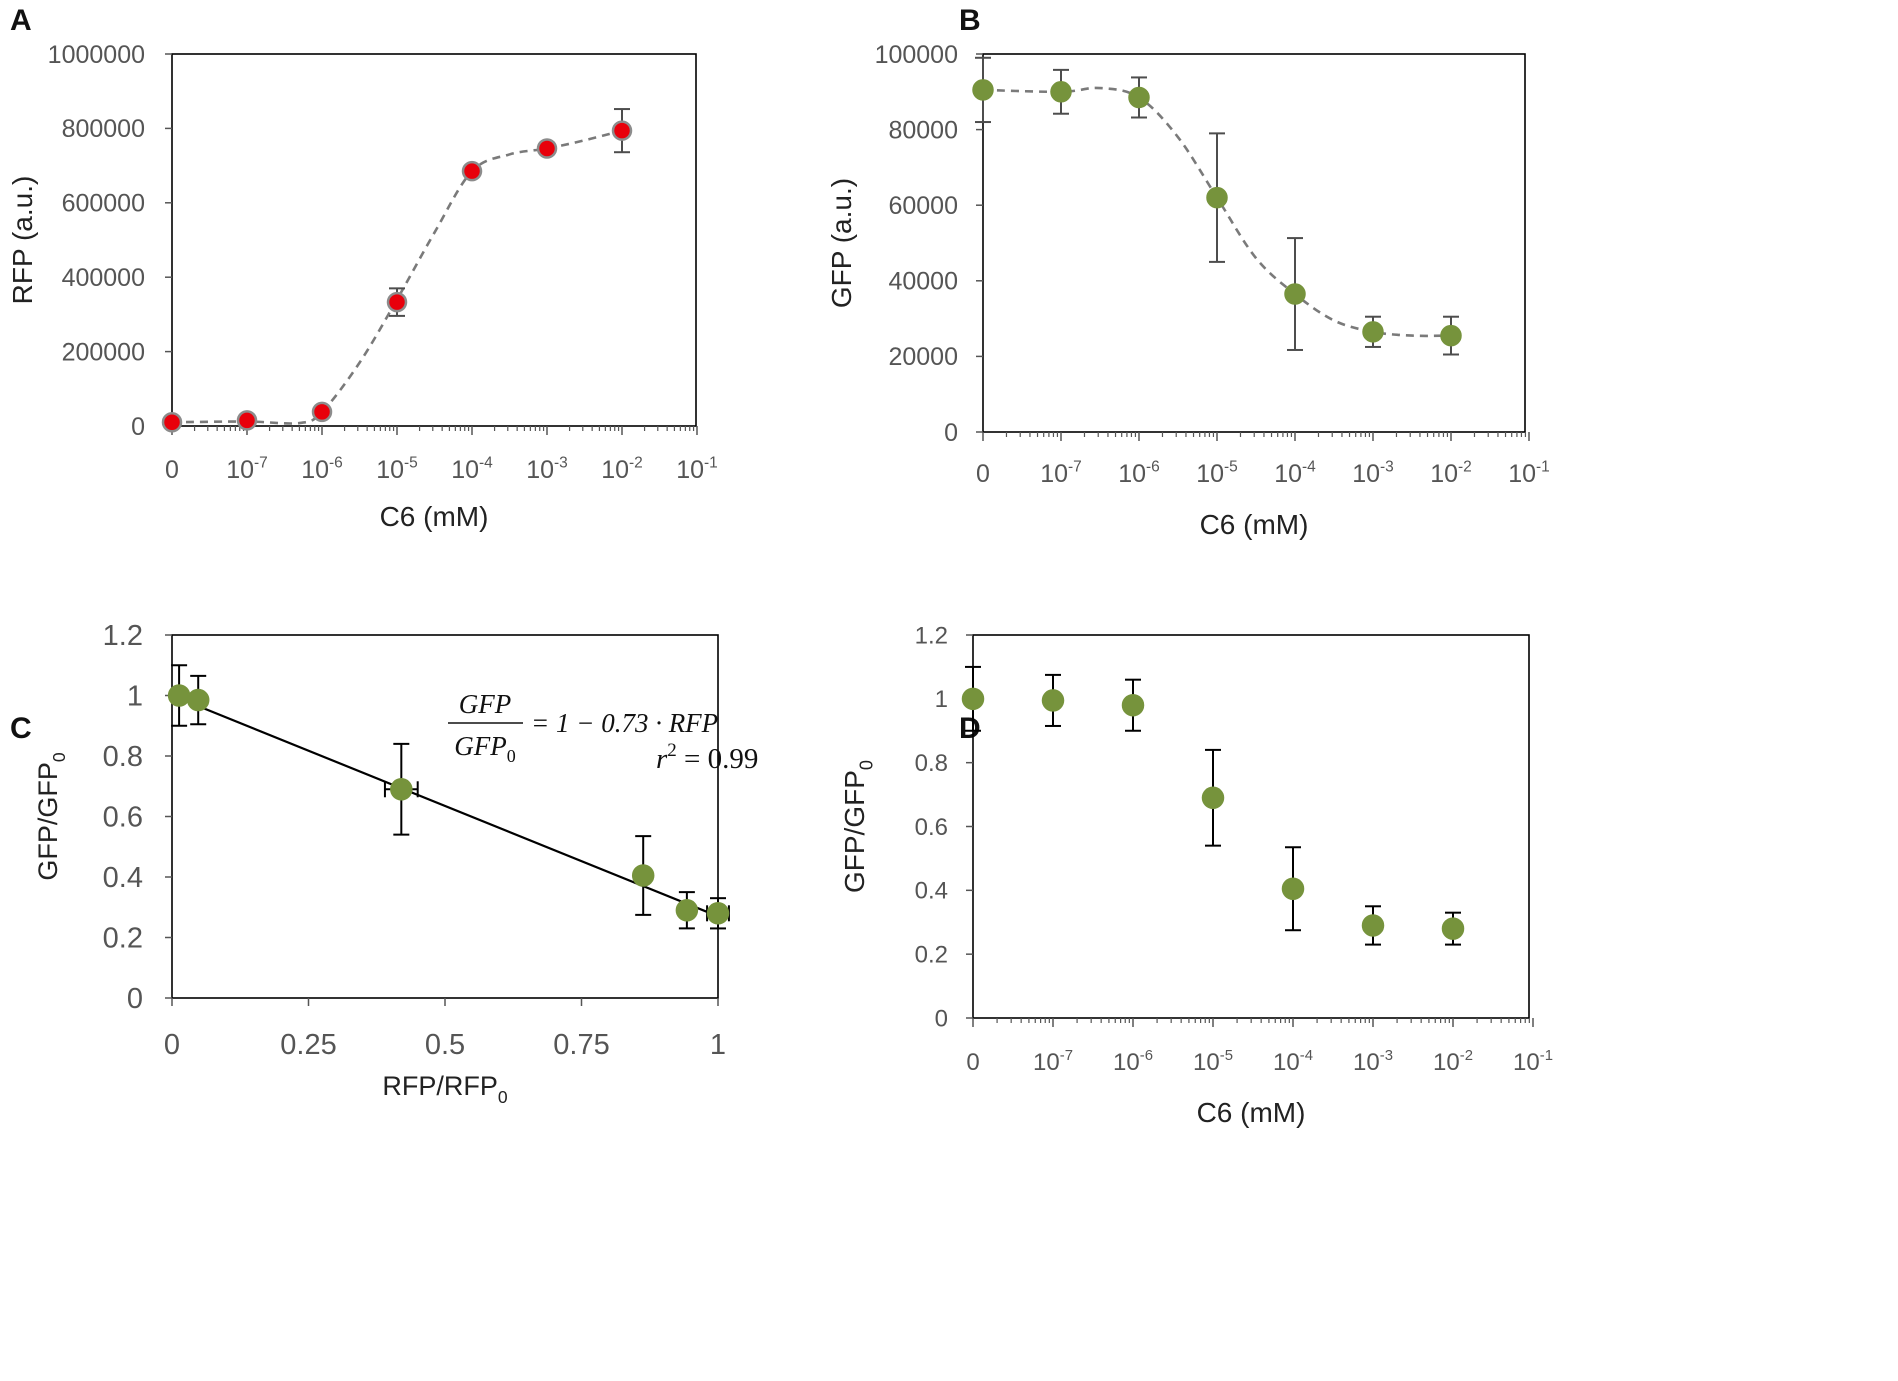  Describe the element at coordinates (308, 1045) in the screenshot. I see `x-tick-label: 0.25` at that location.